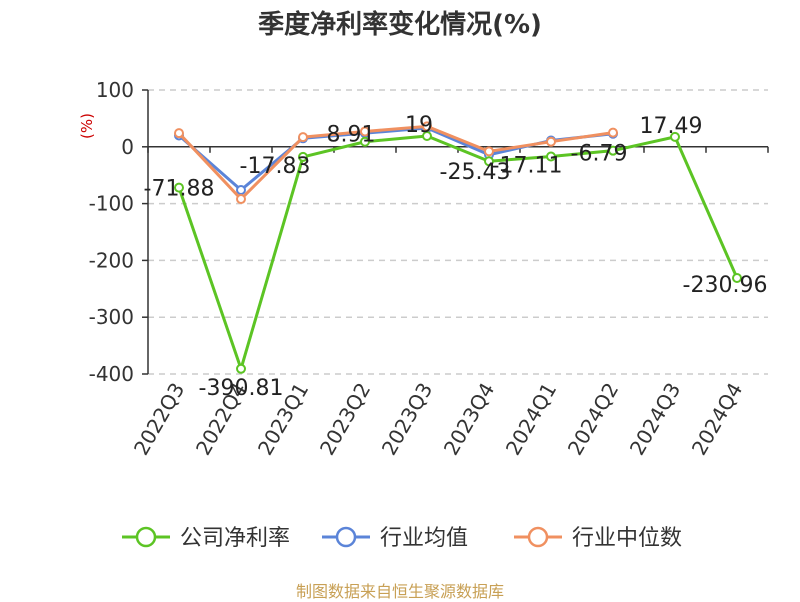 The image size is (800, 602). Describe the element at coordinates (111, 204) in the screenshot. I see `y-tick-label: -100` at that location.